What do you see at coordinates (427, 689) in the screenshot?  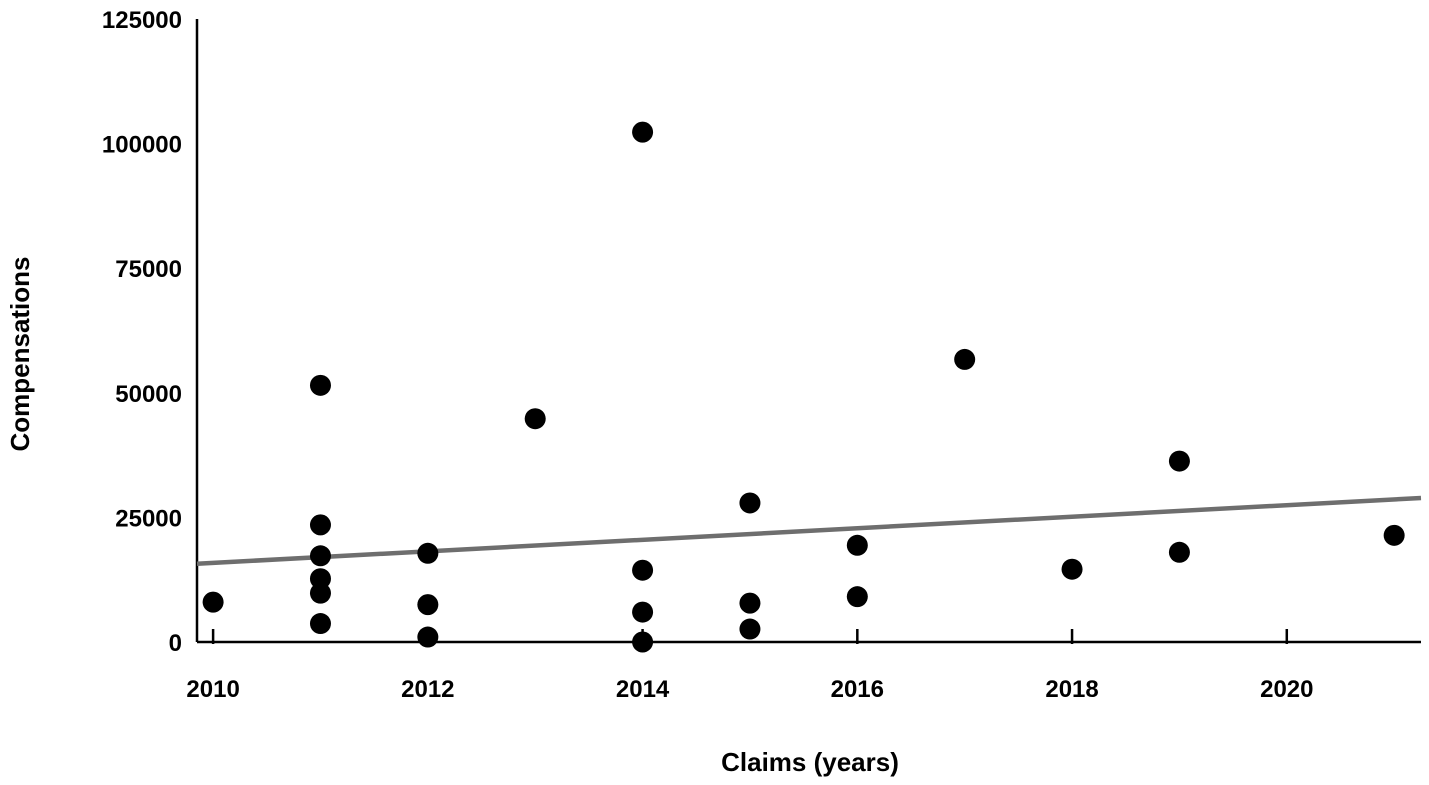 I see `x-tick-label: 2012` at bounding box center [427, 689].